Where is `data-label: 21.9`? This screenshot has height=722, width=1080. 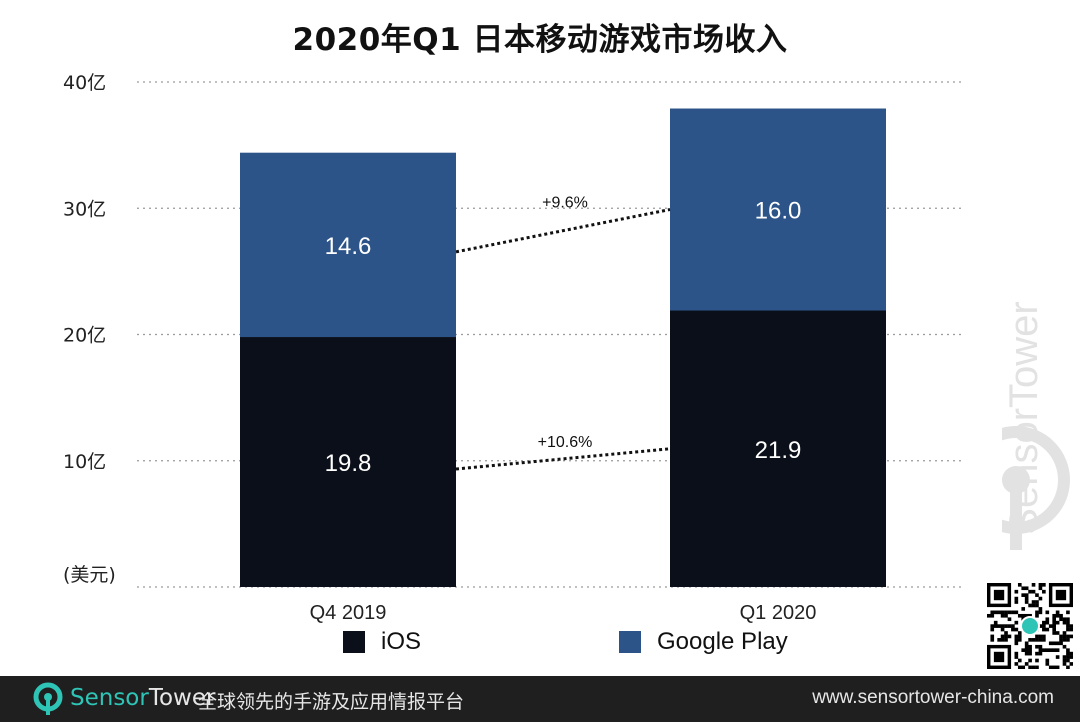
data-label: 21.9 is located at coordinates (778, 450).